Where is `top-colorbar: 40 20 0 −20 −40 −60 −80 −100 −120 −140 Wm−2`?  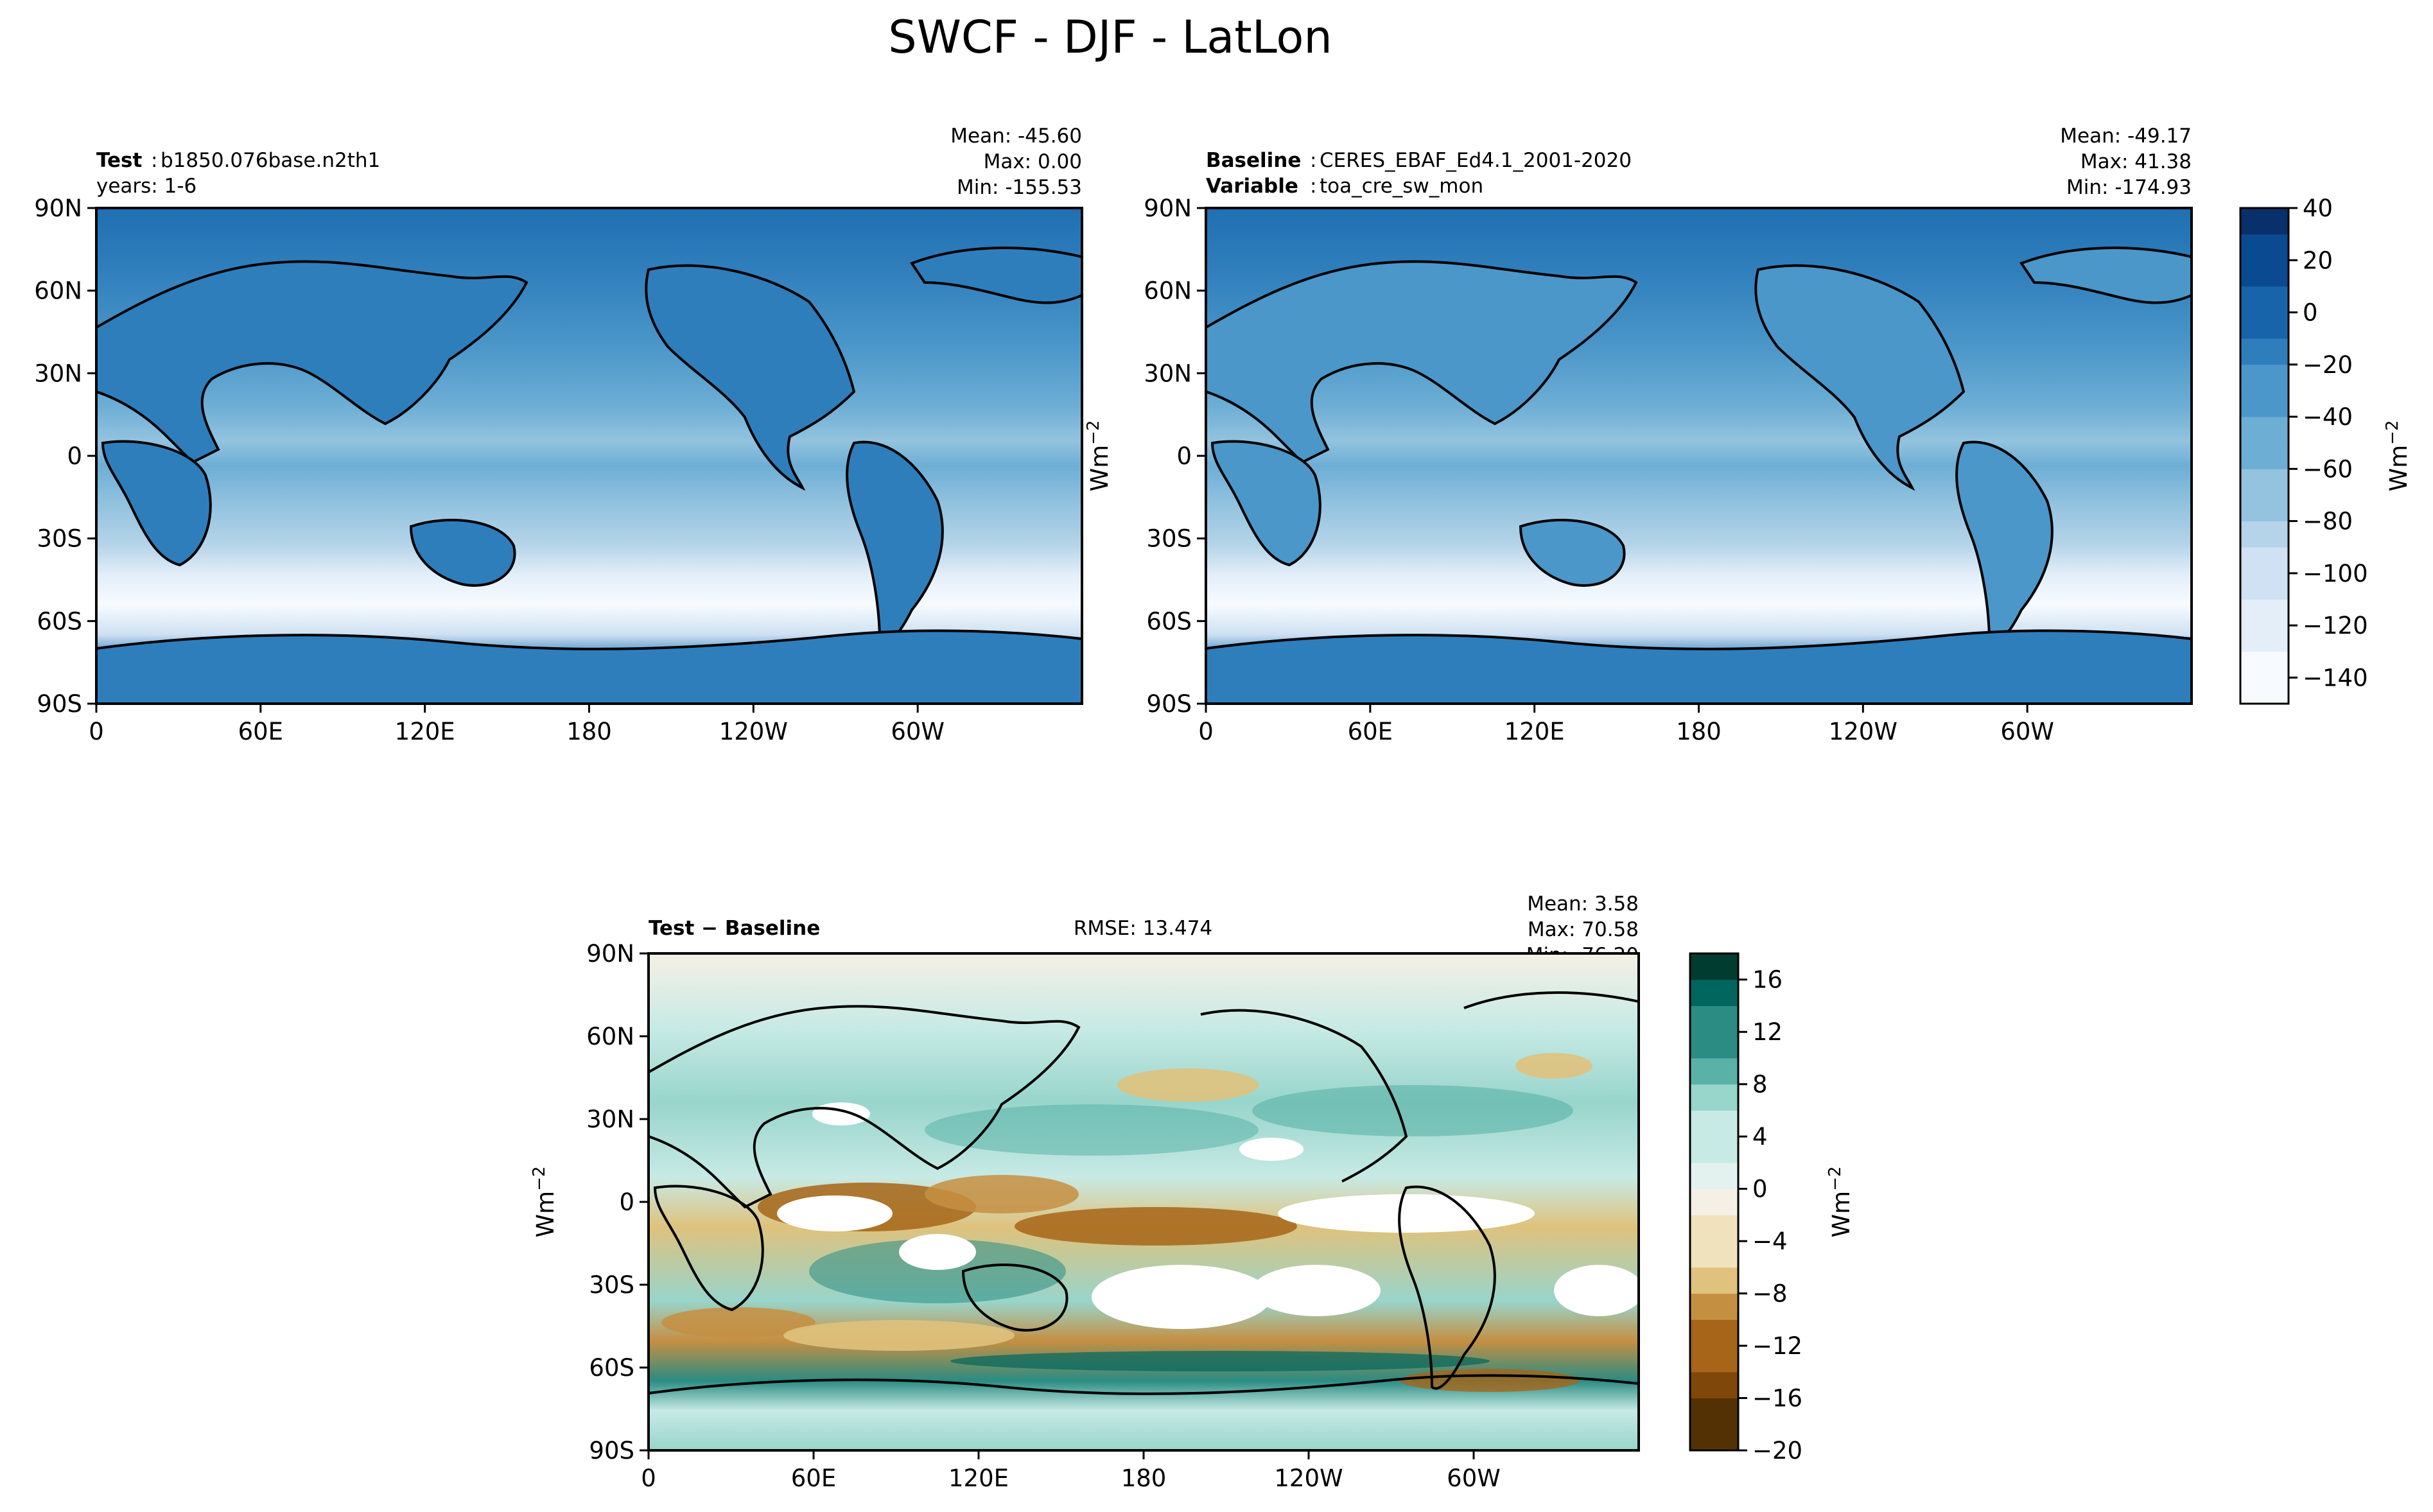
top-colorbar: 40 20 0 −20 −40 −60 −80 −100 −120 −140 Wm−2 is located at coordinates (2325, 450).